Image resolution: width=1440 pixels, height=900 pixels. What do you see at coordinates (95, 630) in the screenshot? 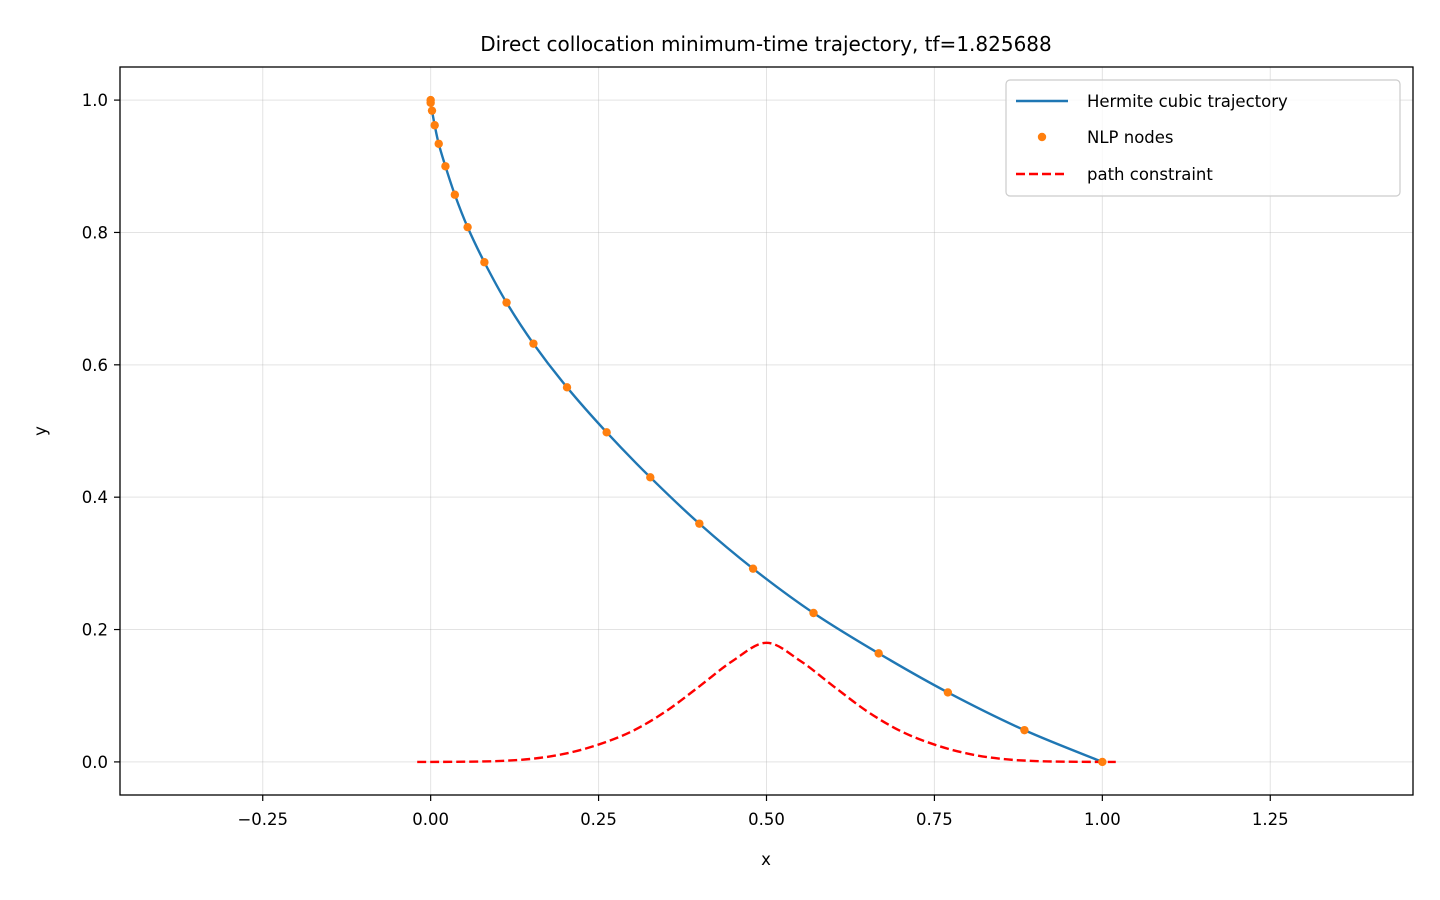
I see `y-tick-label: 0.2` at bounding box center [95, 630].